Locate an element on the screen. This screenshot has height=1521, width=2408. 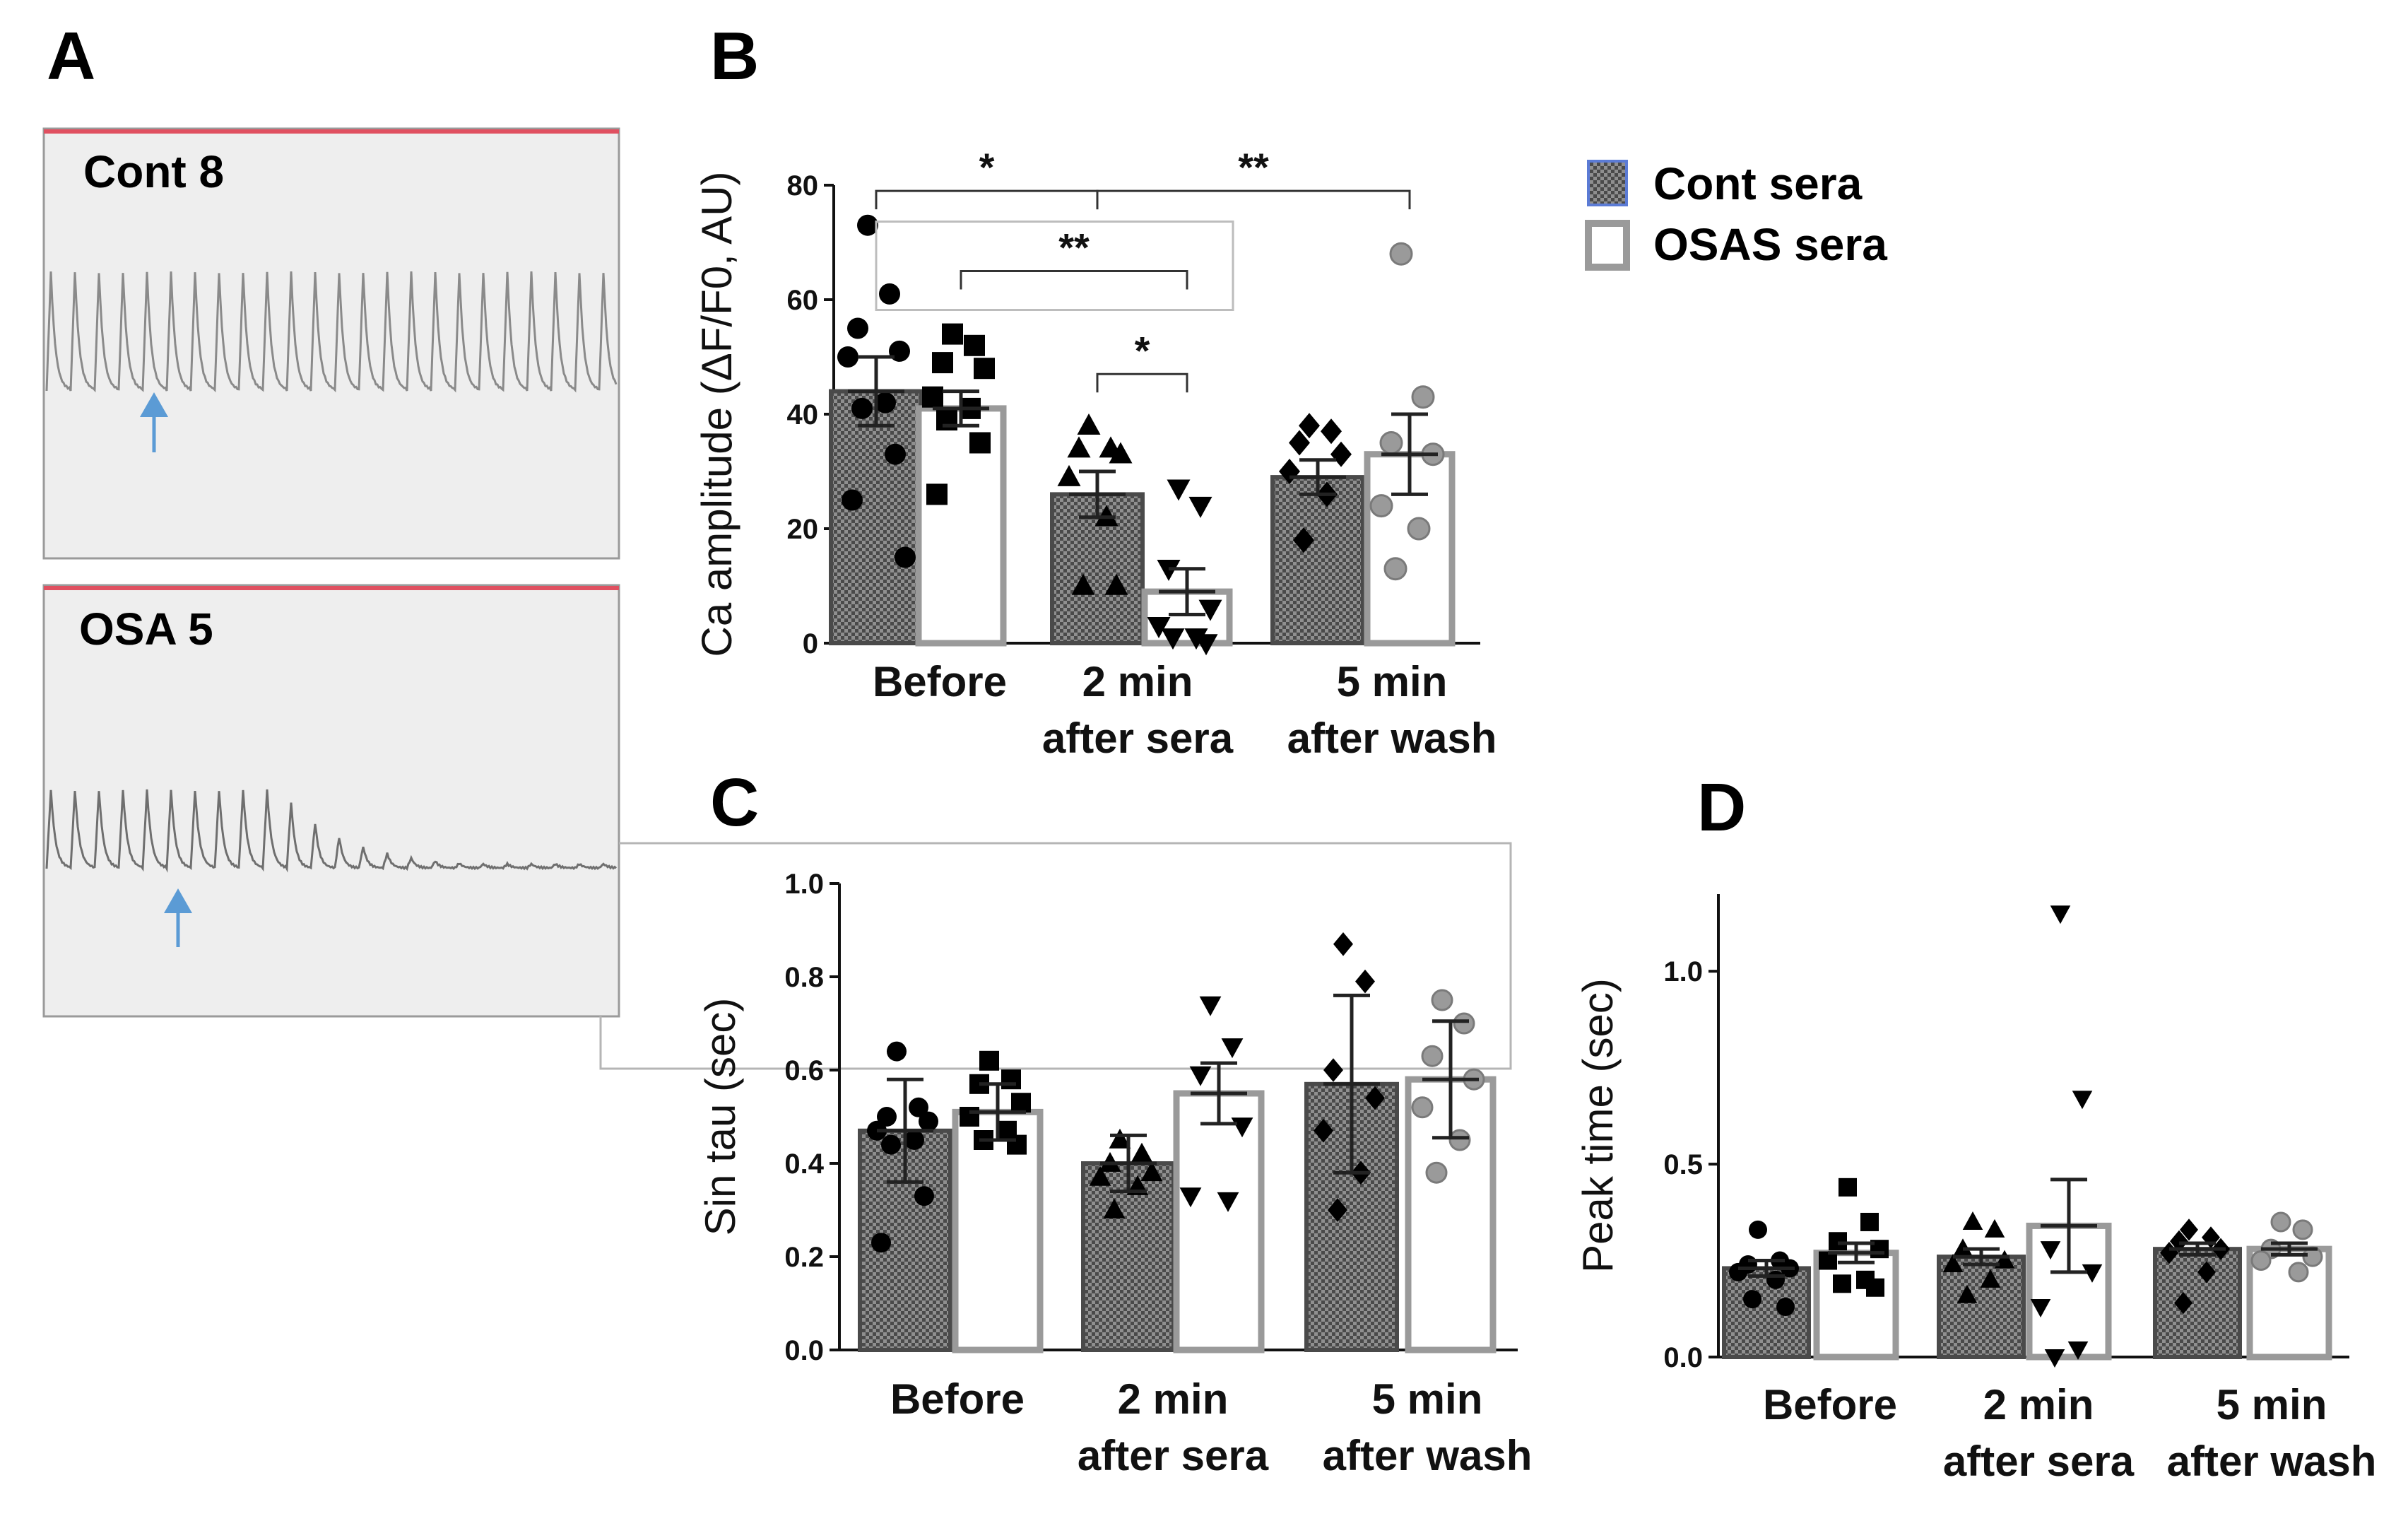
y-tick-label: 0.5 is located at coordinates (1683, 1164).